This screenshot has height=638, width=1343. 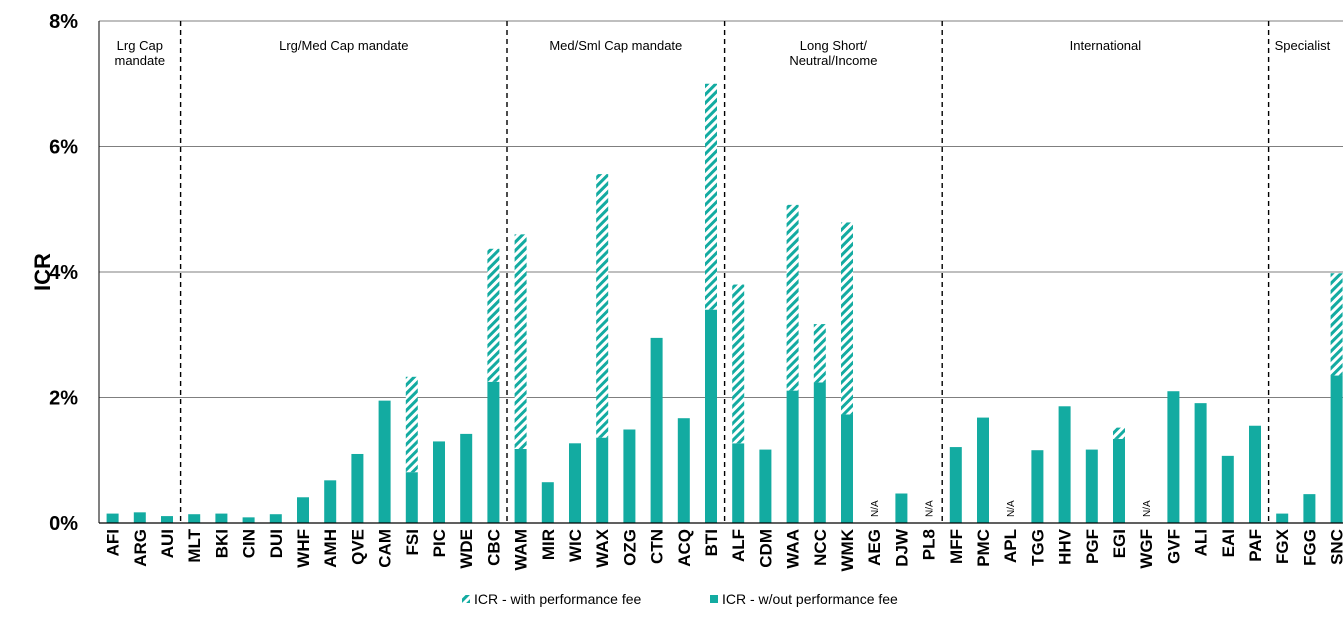 What do you see at coordinates (657, 546) in the screenshot?
I see `x-tick-label: CTN` at bounding box center [657, 546].